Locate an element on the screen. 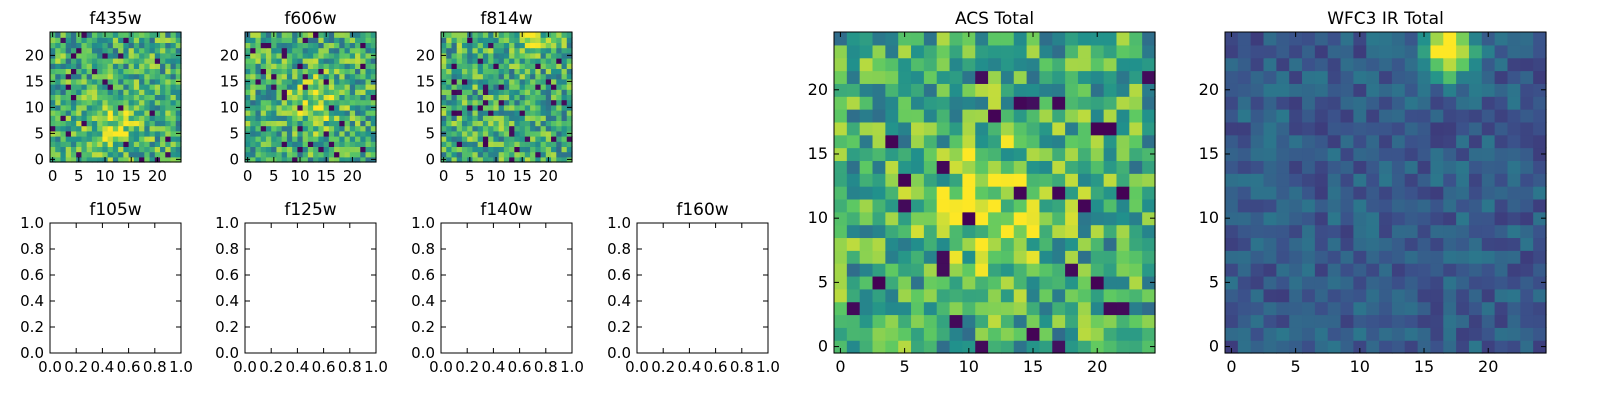  x-tick-label: 0.6 is located at coordinates (129, 367).